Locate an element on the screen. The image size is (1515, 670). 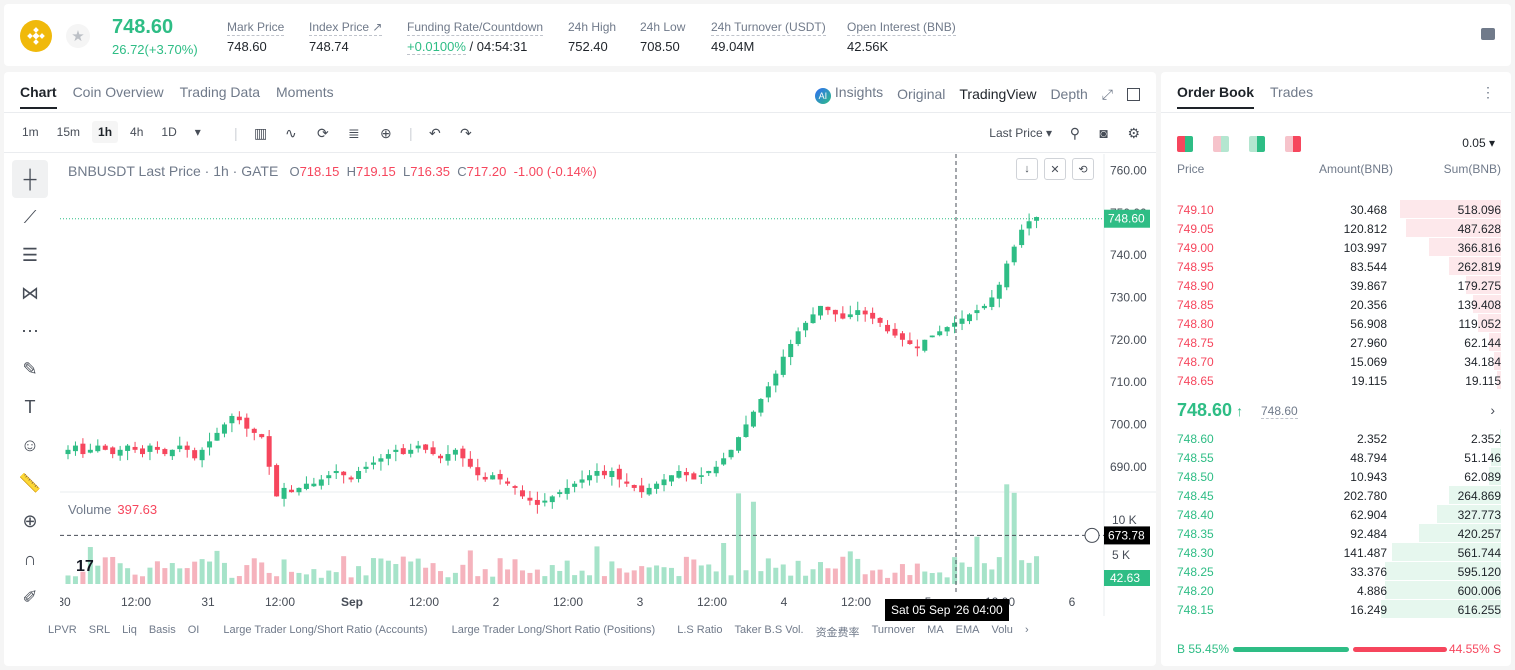
tab-order-book: Order Book is located at coordinates (1216, 96).